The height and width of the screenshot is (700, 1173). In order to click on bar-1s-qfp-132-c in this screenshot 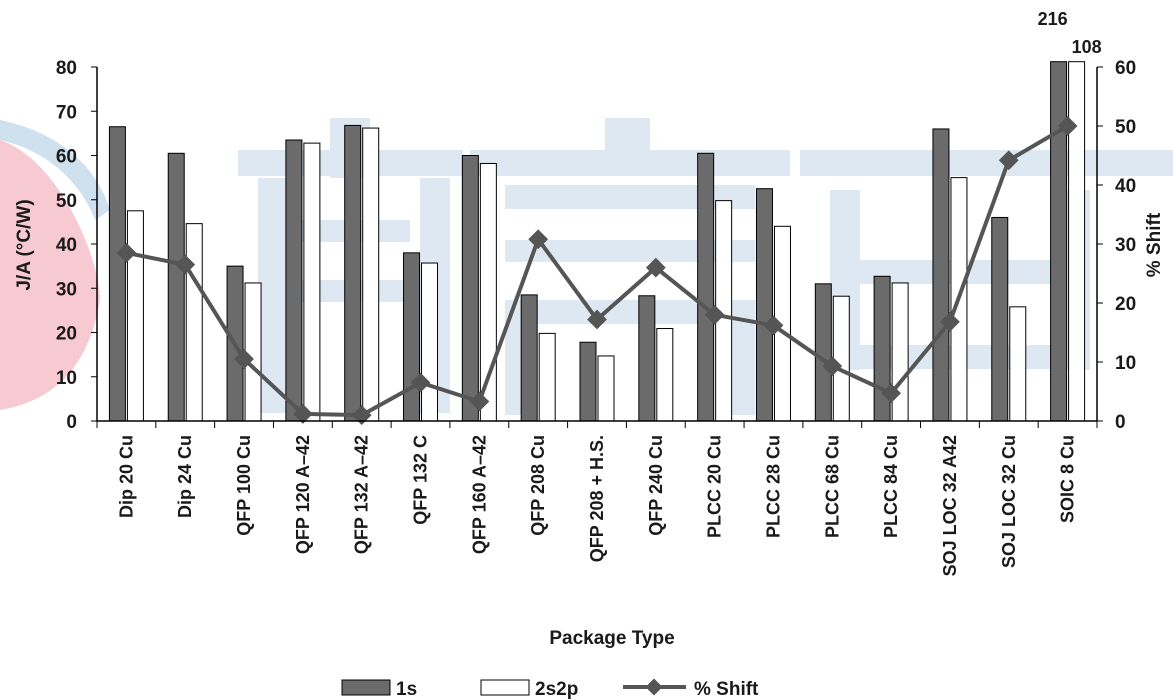, I will do `click(412, 337)`.